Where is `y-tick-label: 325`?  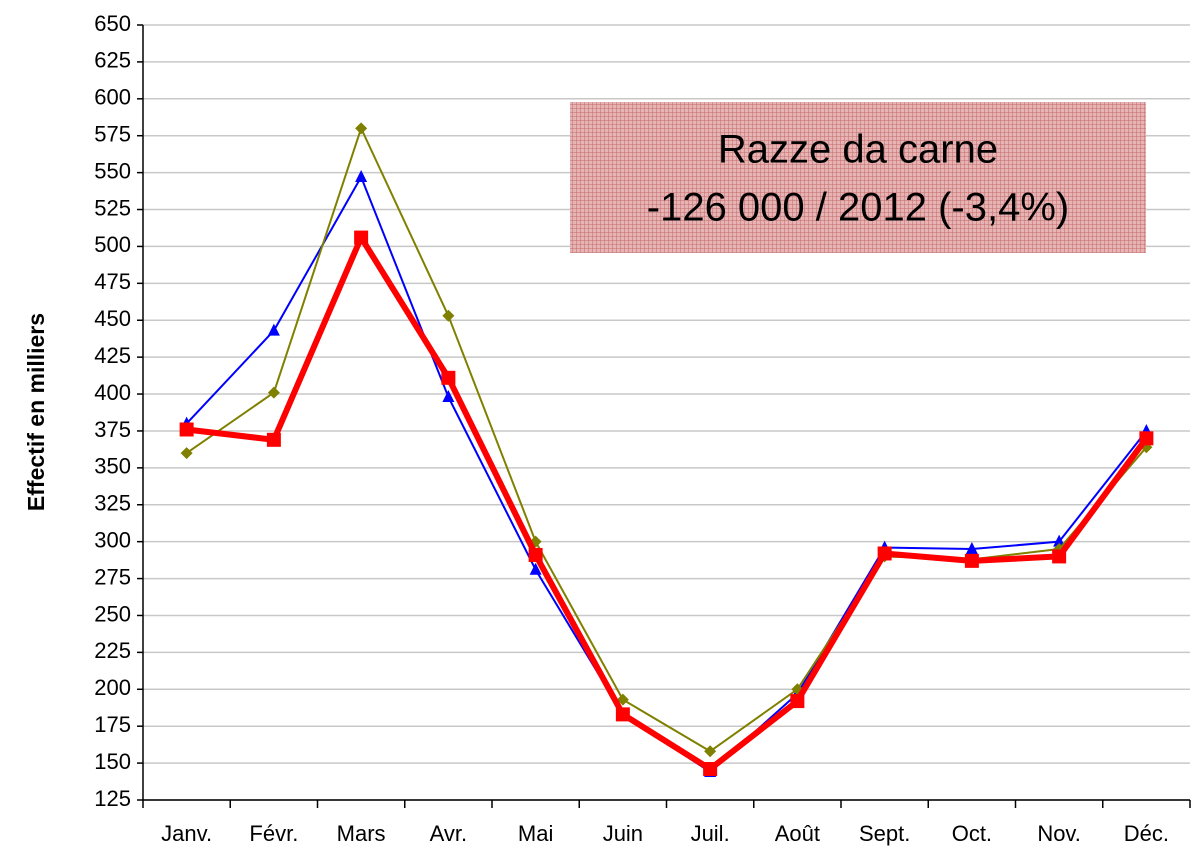 y-tick-label: 325 is located at coordinates (112, 503).